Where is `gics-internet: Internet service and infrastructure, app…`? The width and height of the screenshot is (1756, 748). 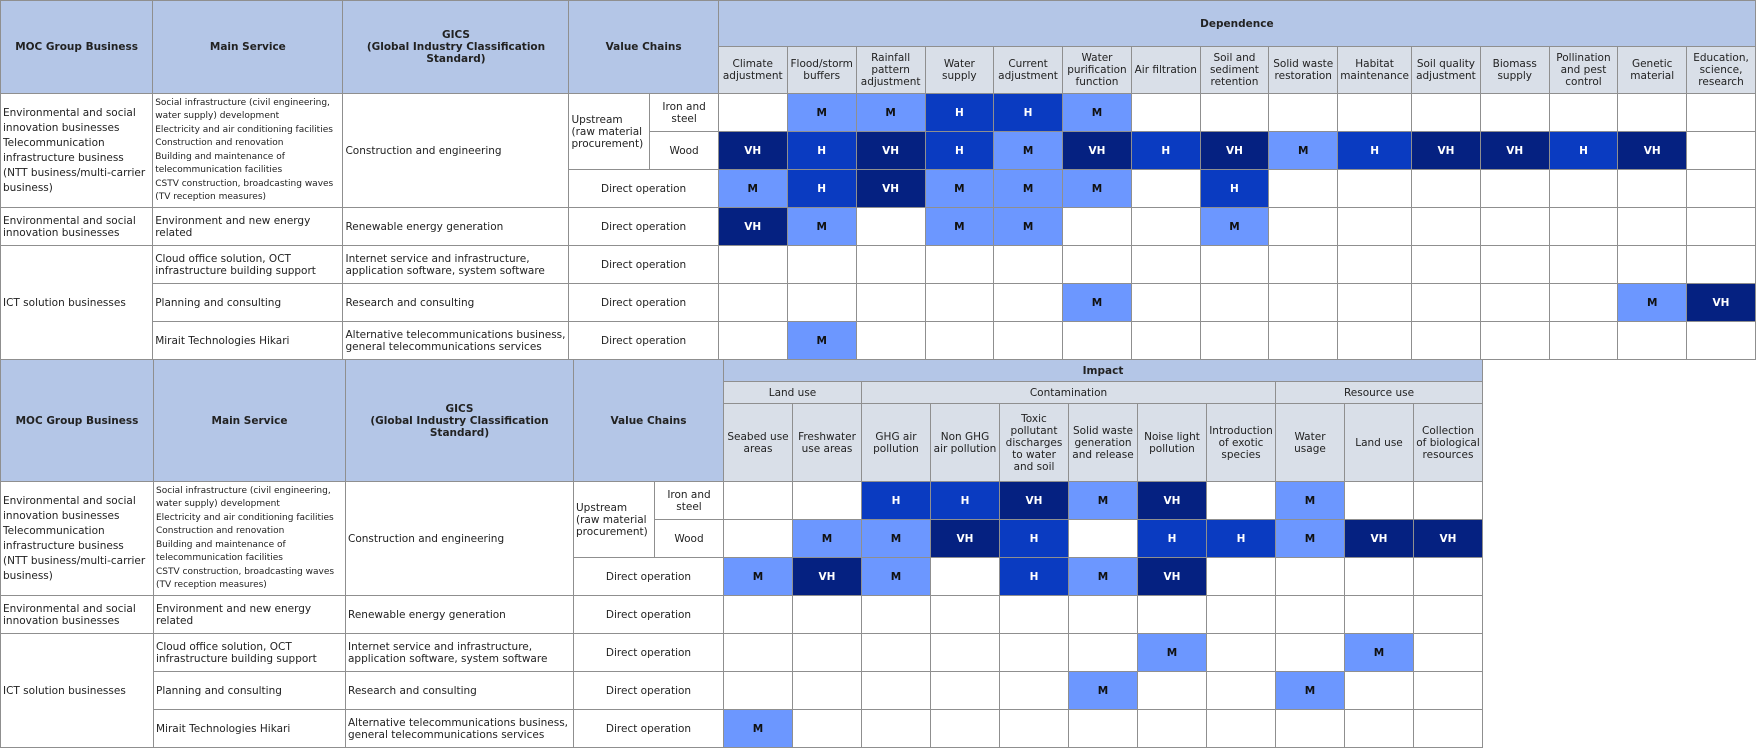
gics-internet: Internet service and infrastructure, app… is located at coordinates (456, 264).